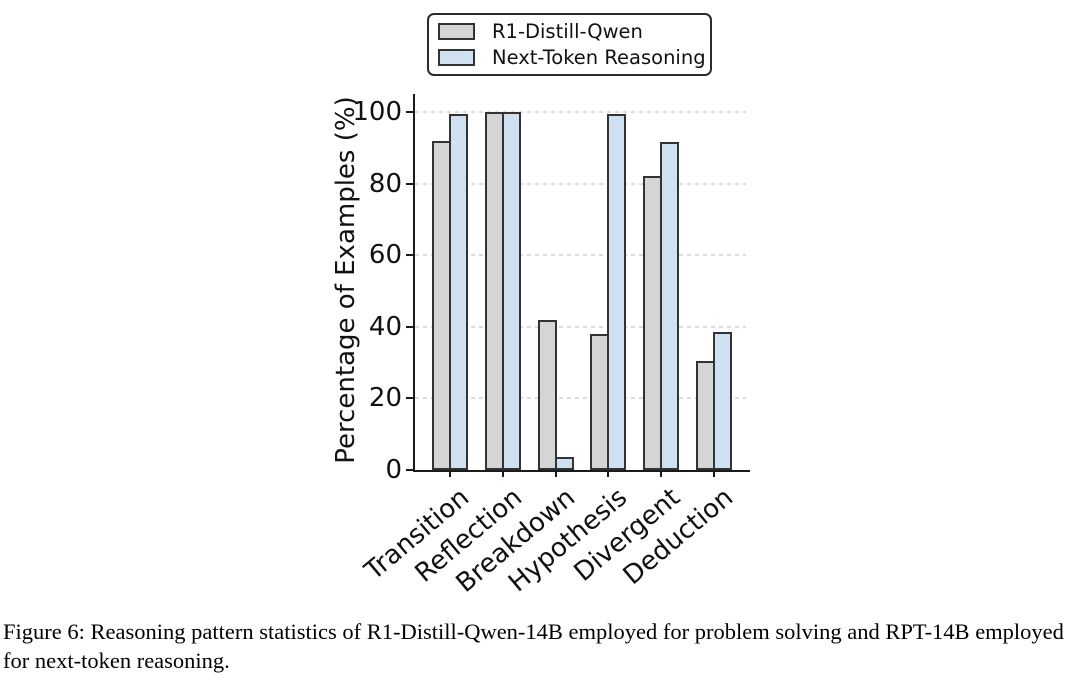  Describe the element at coordinates (385, 255) in the screenshot. I see `y-tick-label-60: 60` at that location.